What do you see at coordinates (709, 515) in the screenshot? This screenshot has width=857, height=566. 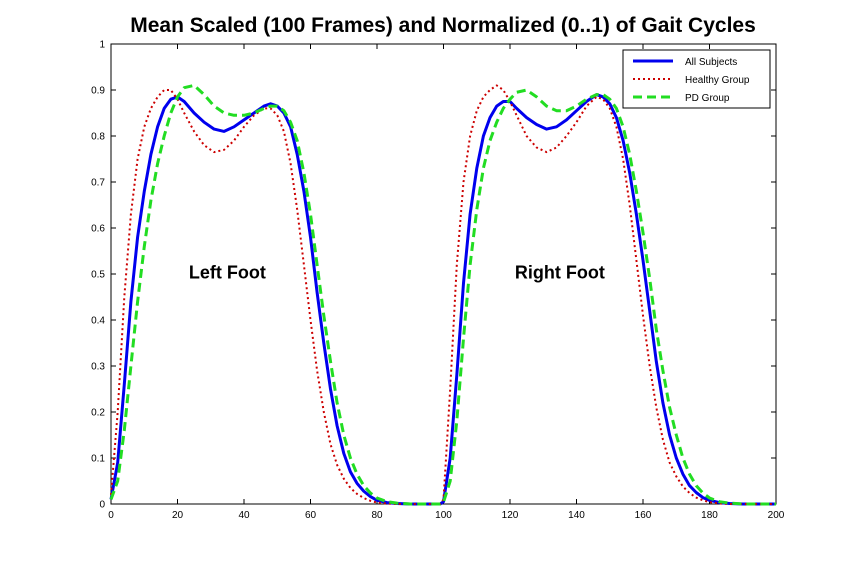 I see `x-tick-label: 180` at bounding box center [709, 515].